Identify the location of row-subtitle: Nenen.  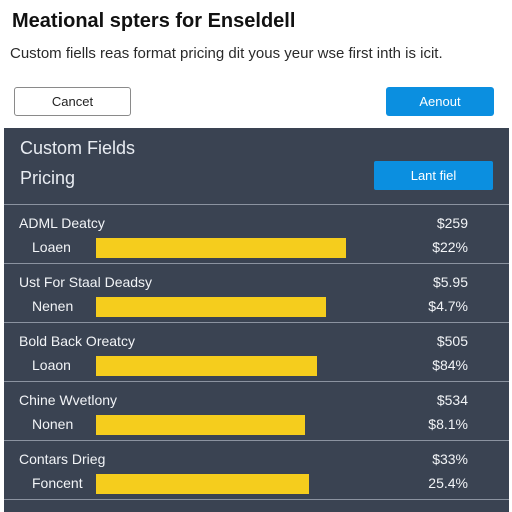
(53, 306).